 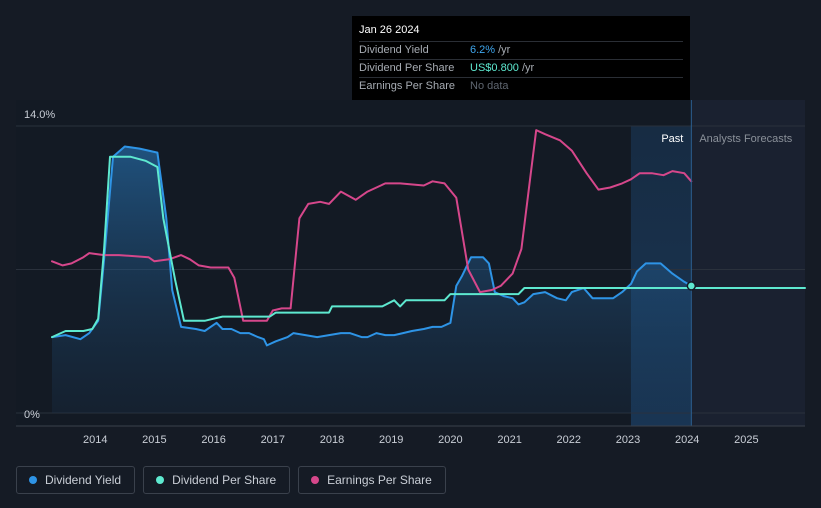 I want to click on legend-item-dividend-per-share: Dividend Per Share, so click(x=217, y=480).